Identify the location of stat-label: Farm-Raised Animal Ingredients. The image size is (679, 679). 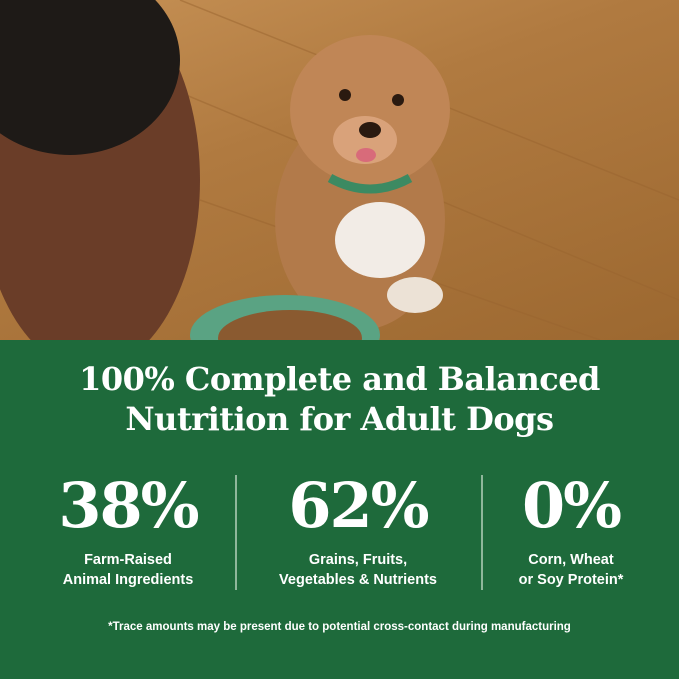
(128, 570).